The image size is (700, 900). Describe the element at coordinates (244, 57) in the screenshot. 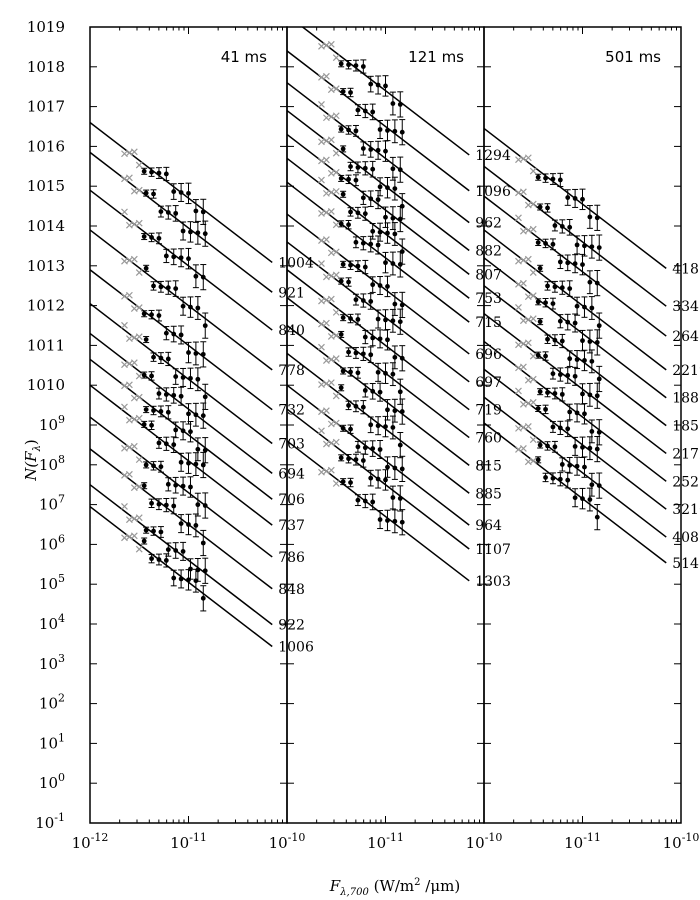

I see `panel-title: 41 ms` at that location.